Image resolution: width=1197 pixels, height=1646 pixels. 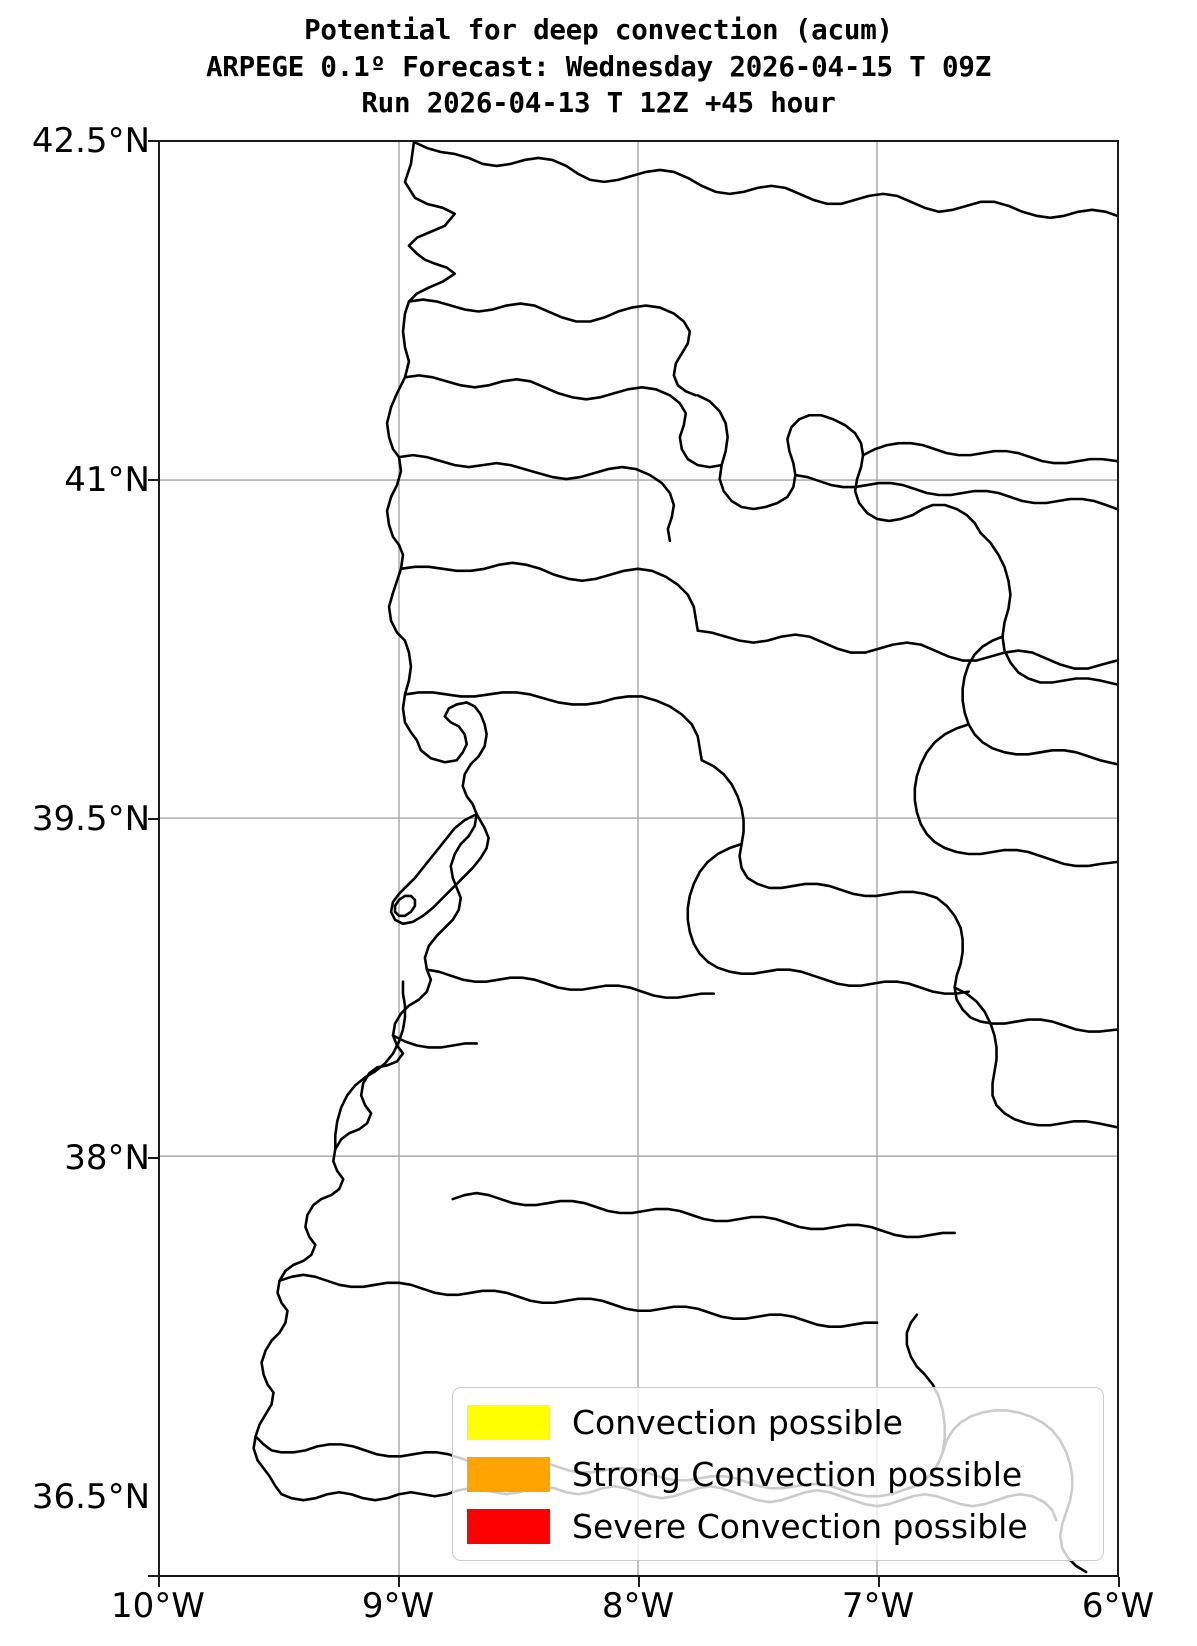 I want to click on border-minho-galicia, so click(x=764, y=181).